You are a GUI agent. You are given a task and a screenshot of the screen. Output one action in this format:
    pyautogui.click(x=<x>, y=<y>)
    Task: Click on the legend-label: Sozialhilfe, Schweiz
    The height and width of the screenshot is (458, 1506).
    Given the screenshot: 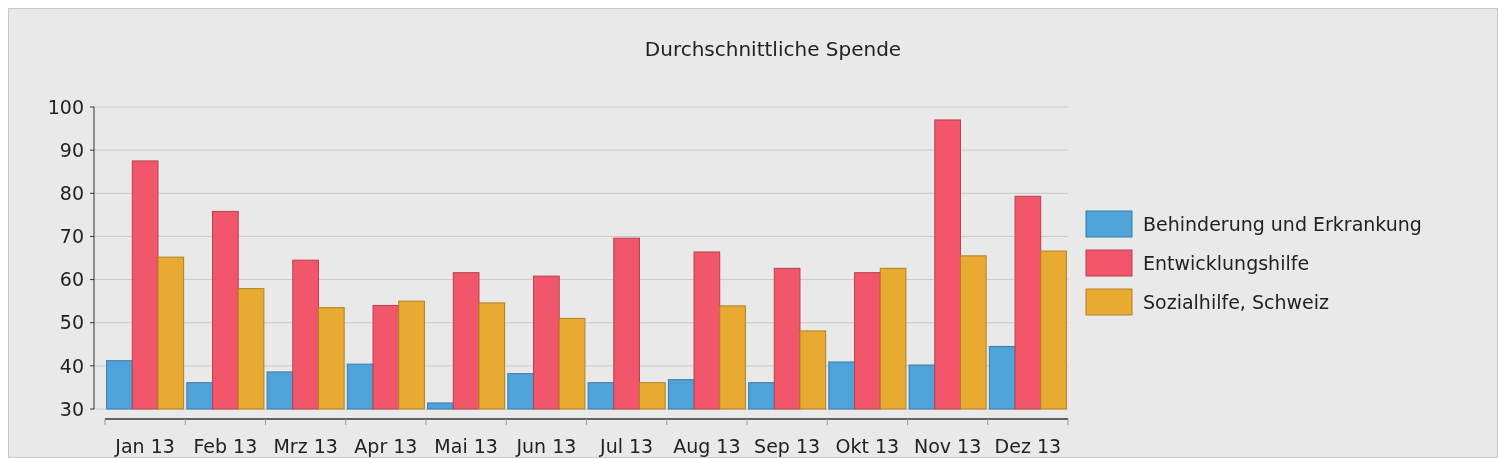 What is the action you would take?
    pyautogui.click(x=1236, y=301)
    